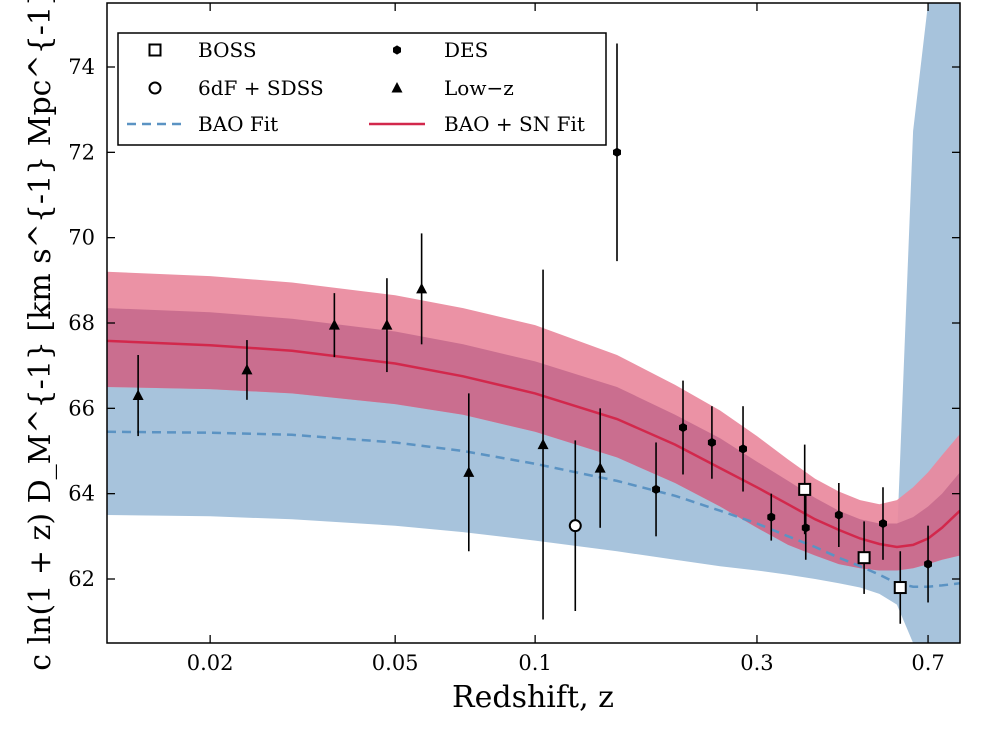  Describe the element at coordinates (514, 124) in the screenshot. I see `legend-label-bao-sn-fit: BAO + SN Fit` at that location.